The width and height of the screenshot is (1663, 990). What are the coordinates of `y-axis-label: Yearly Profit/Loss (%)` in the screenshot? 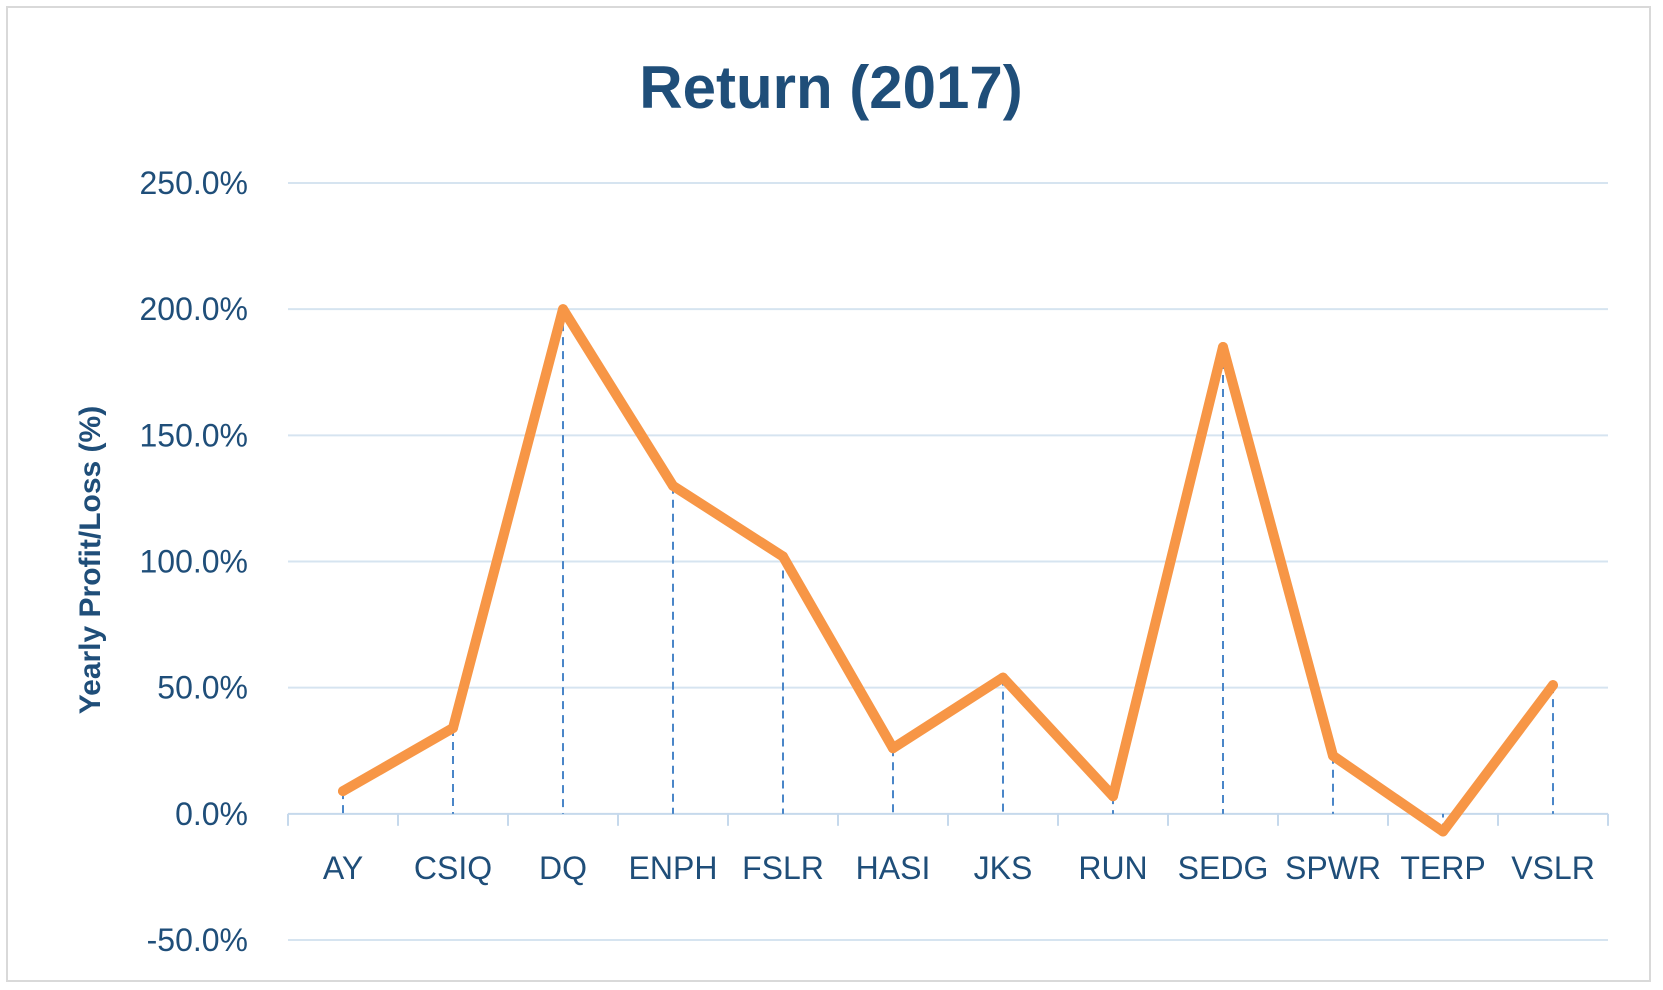 It's located at (90, 560).